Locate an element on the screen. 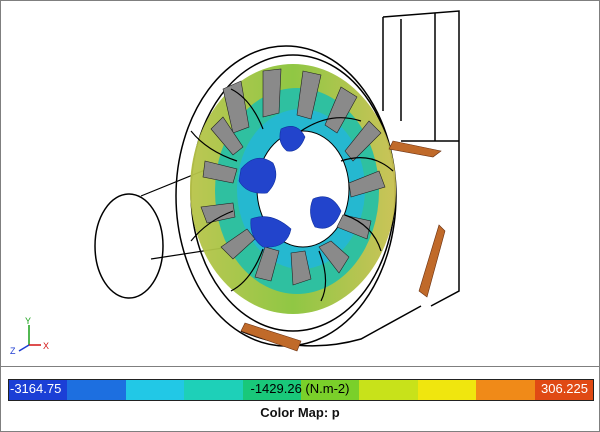  axis-triad: Y X Z is located at coordinates (29, 336).